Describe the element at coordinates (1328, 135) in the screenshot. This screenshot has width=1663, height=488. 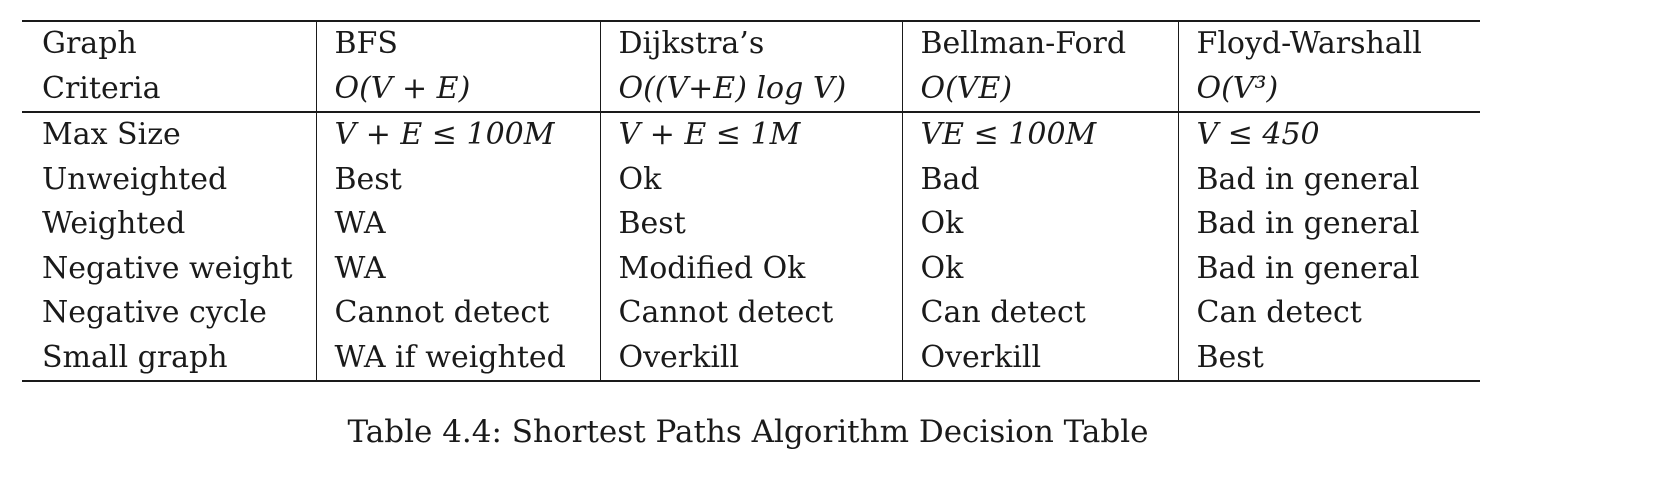
I see `table-cell: V ≤ 450` at that location.